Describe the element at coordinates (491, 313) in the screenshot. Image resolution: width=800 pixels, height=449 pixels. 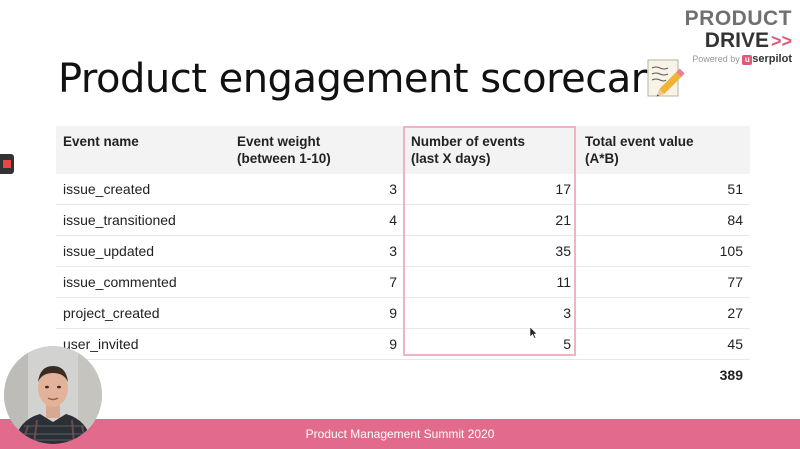
I see `event-count-cell: 3` at that location.